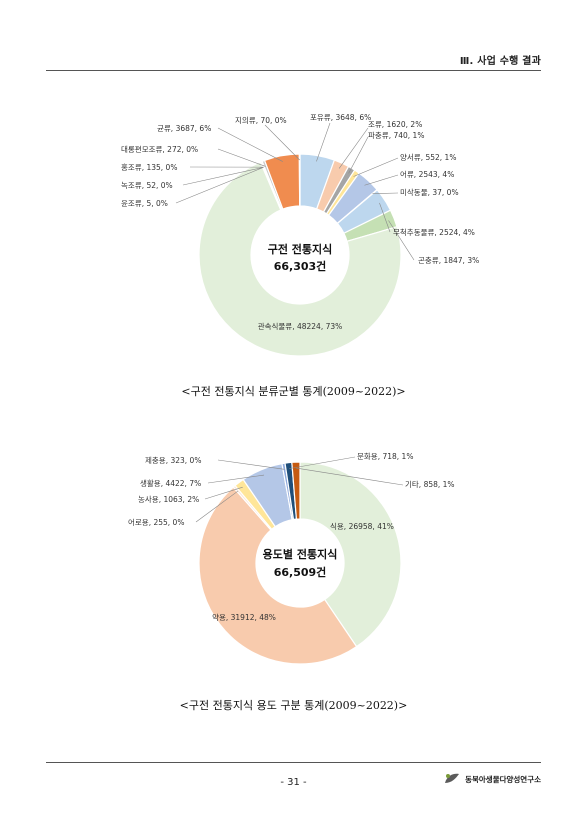  What do you see at coordinates (147, 185) in the screenshot?
I see `chart1-label-10: 녹조류, 52, 0%` at bounding box center [147, 185].